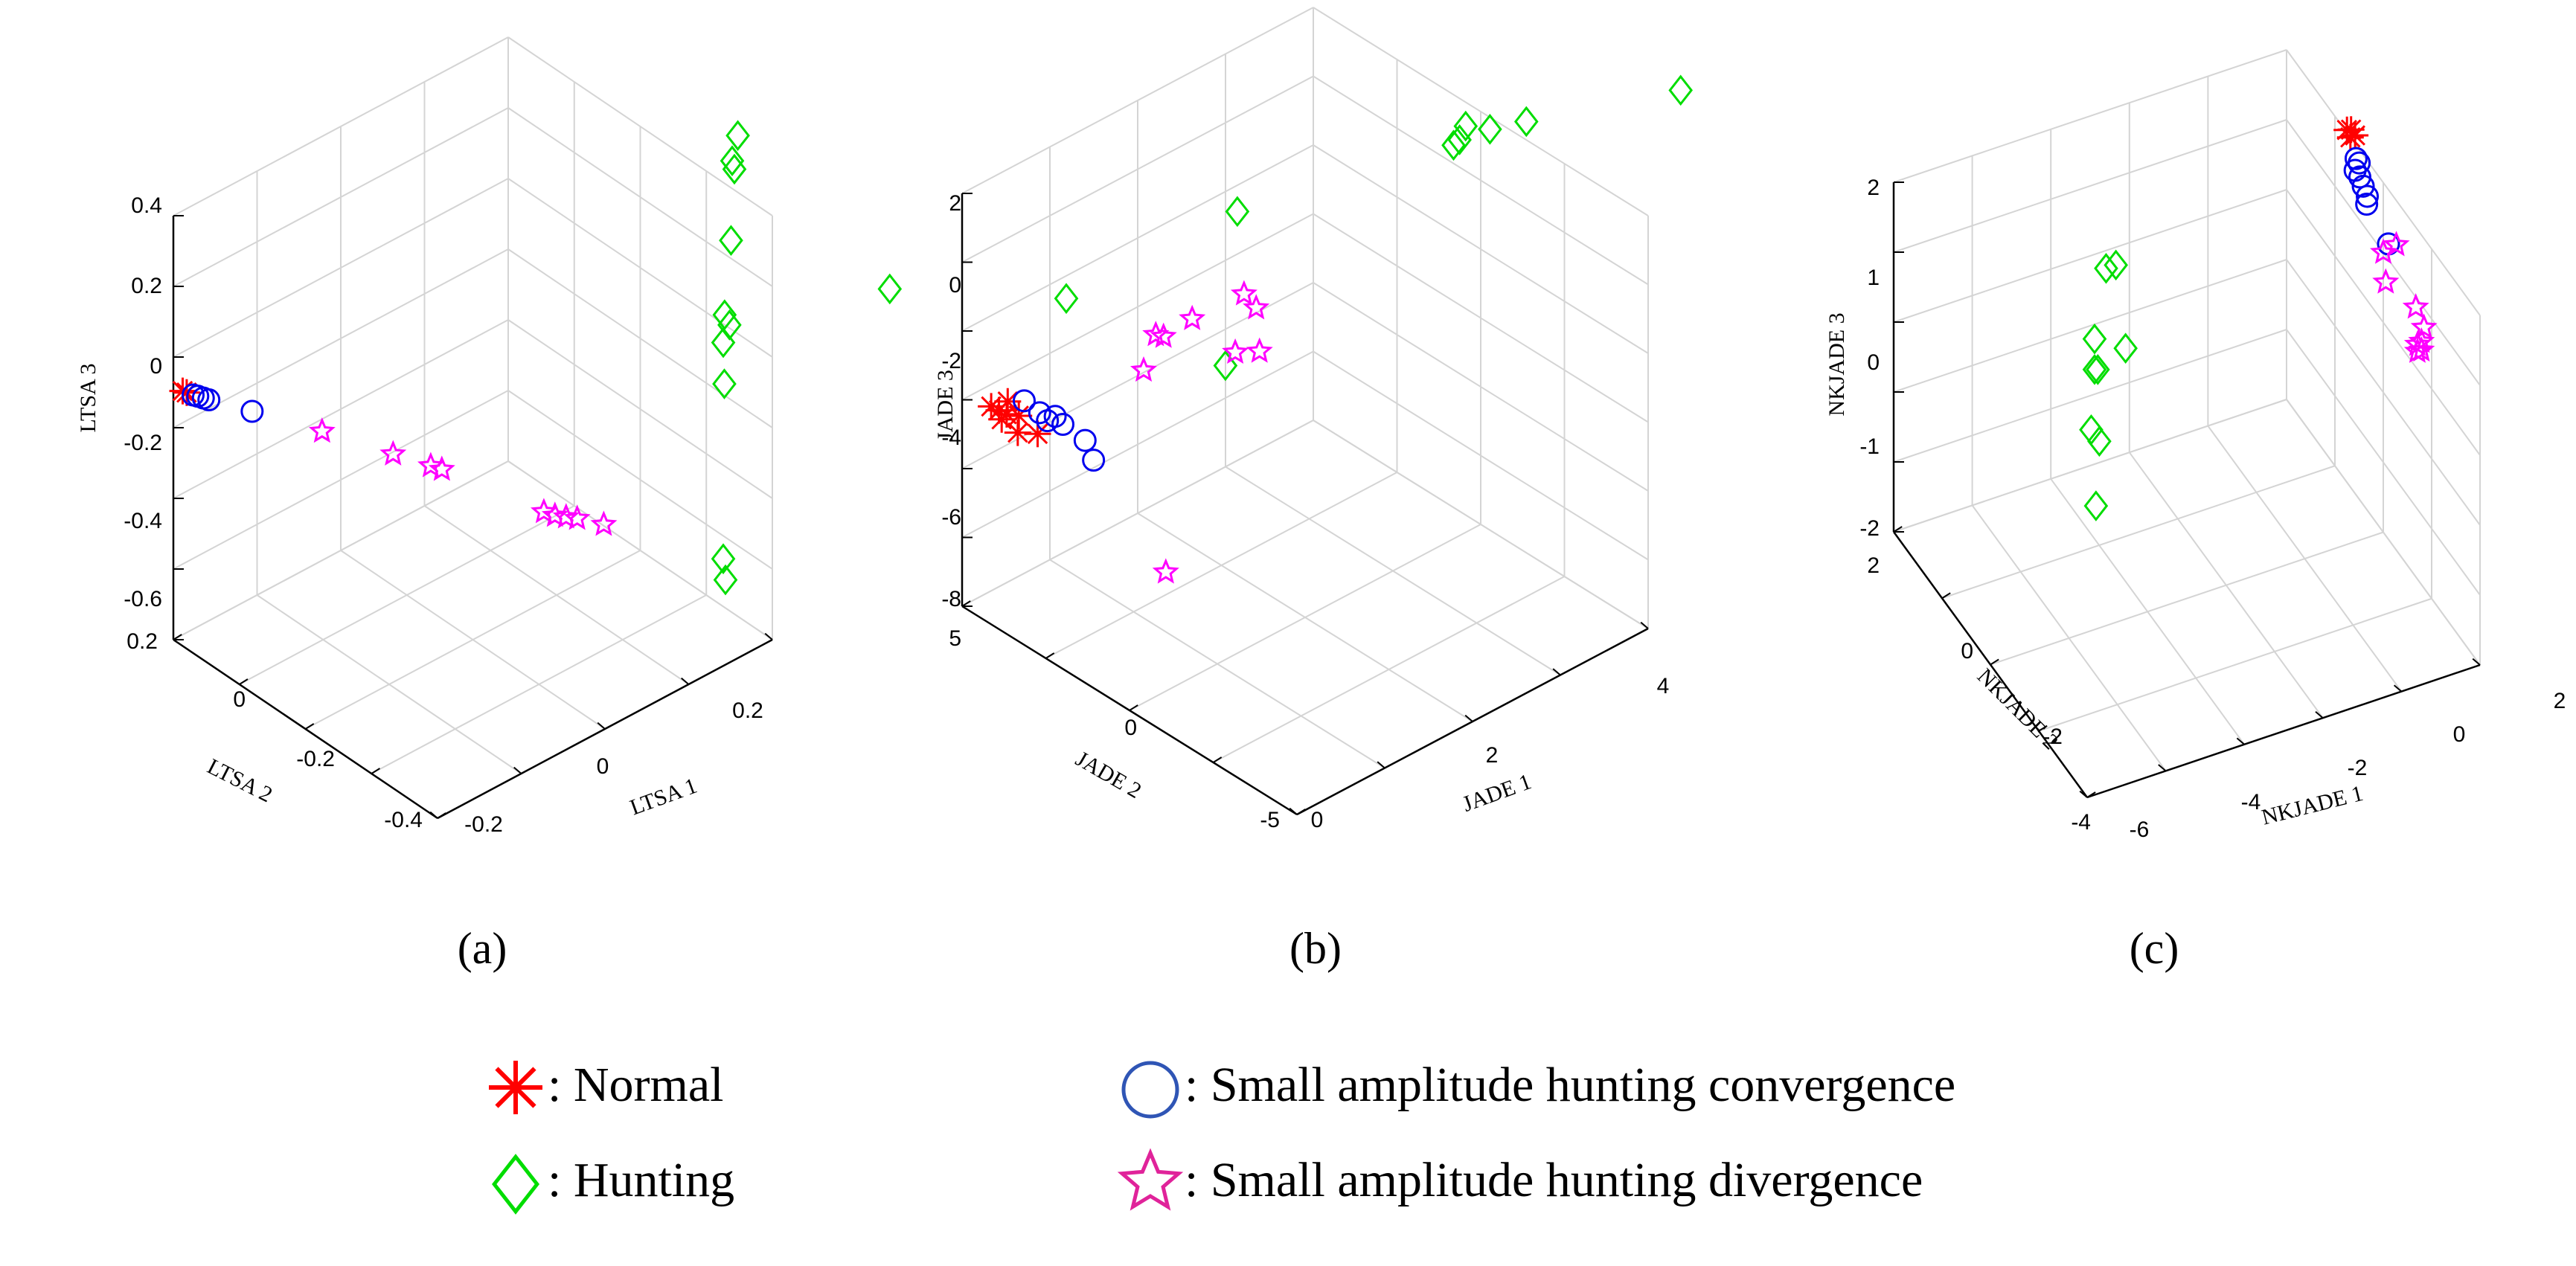 The image size is (2576, 1266). I want to click on subplot-a-axes, so click(472, 517).